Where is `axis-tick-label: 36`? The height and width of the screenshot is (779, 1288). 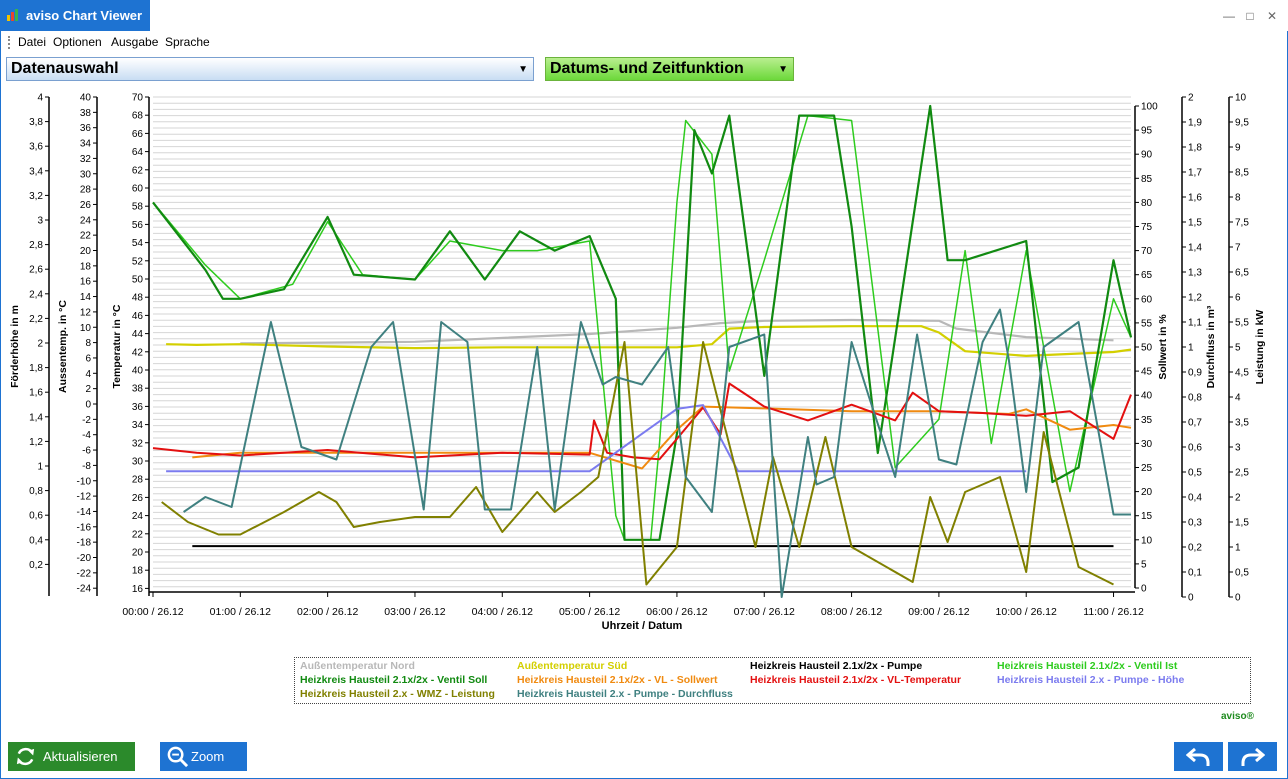
axis-tick-label: 36 is located at coordinates (138, 407).